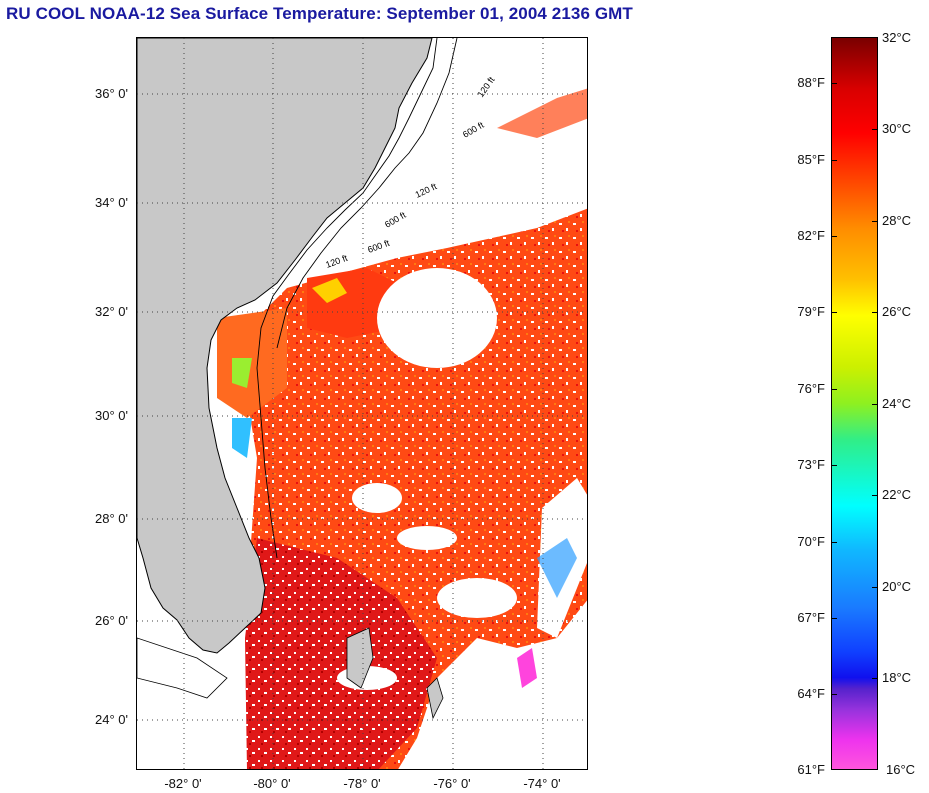 The height and width of the screenshot is (793, 929). What do you see at coordinates (336, 261) in the screenshot?
I see `contour-label-5: 120 ft` at bounding box center [336, 261].